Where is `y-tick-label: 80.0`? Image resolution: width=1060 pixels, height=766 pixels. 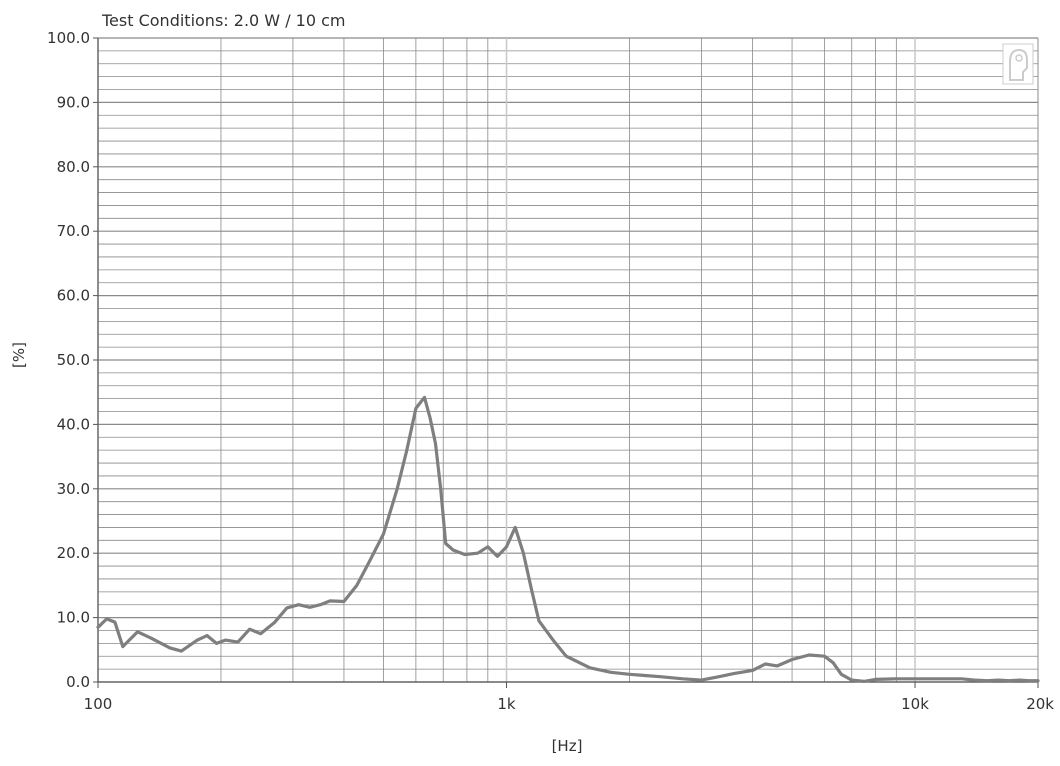
y-tick-label: 80.0 is located at coordinates (73, 167).